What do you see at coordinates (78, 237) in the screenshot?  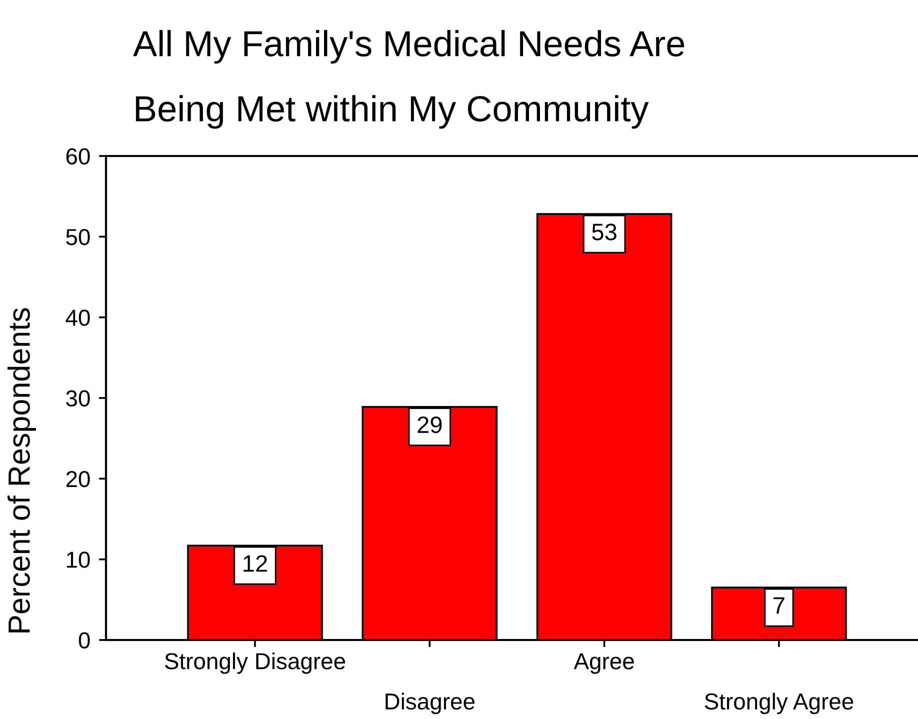 I see `y-tick-label: 50` at bounding box center [78, 237].